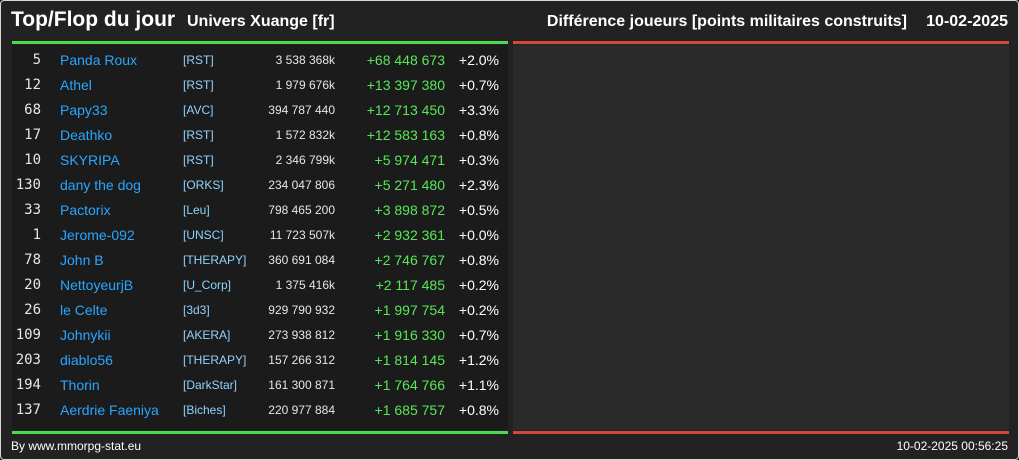  I want to click on points-difference: +12 583 163, so click(405, 135).